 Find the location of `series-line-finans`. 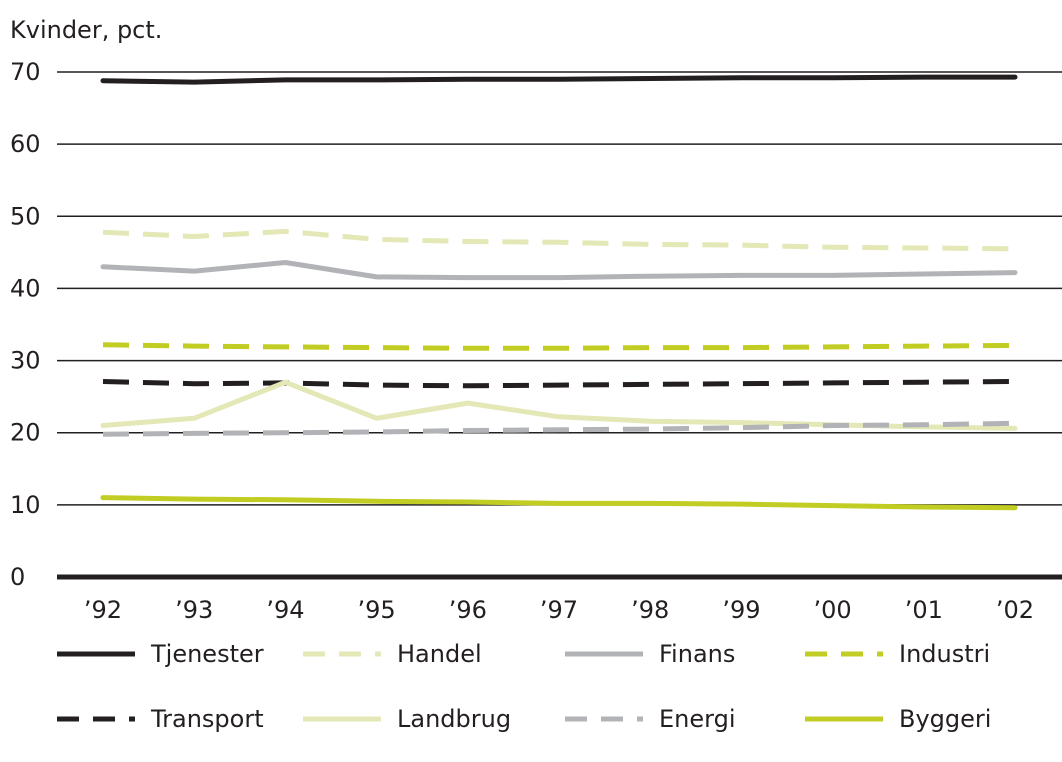

series-line-finans is located at coordinates (559, 270).